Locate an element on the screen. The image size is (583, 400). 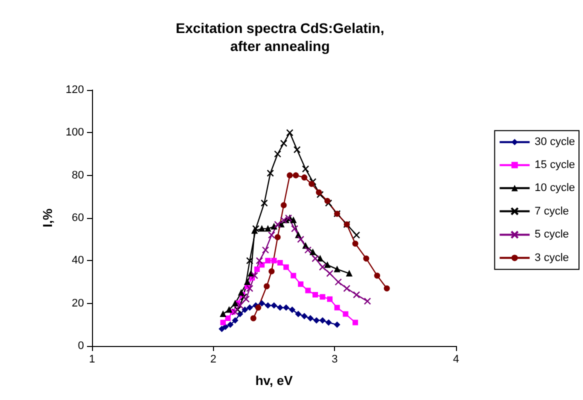
x-tick-label: 4 is located at coordinates (456, 360).